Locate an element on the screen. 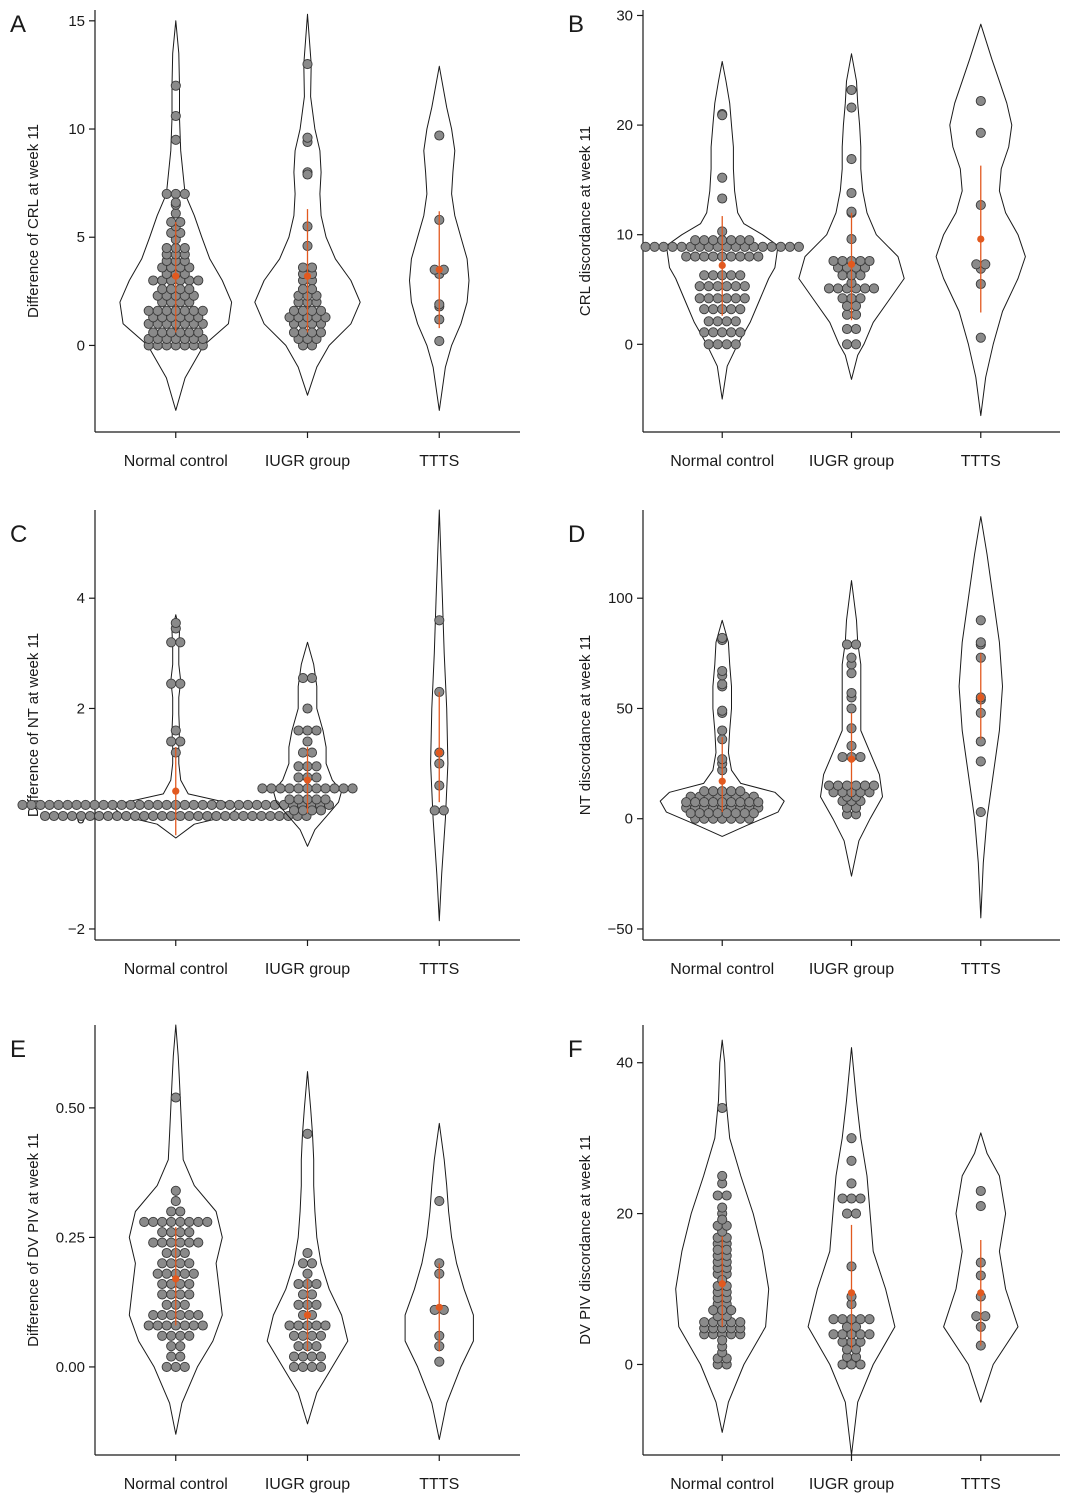  y-tick-label: 5 is located at coordinates (81, 237).